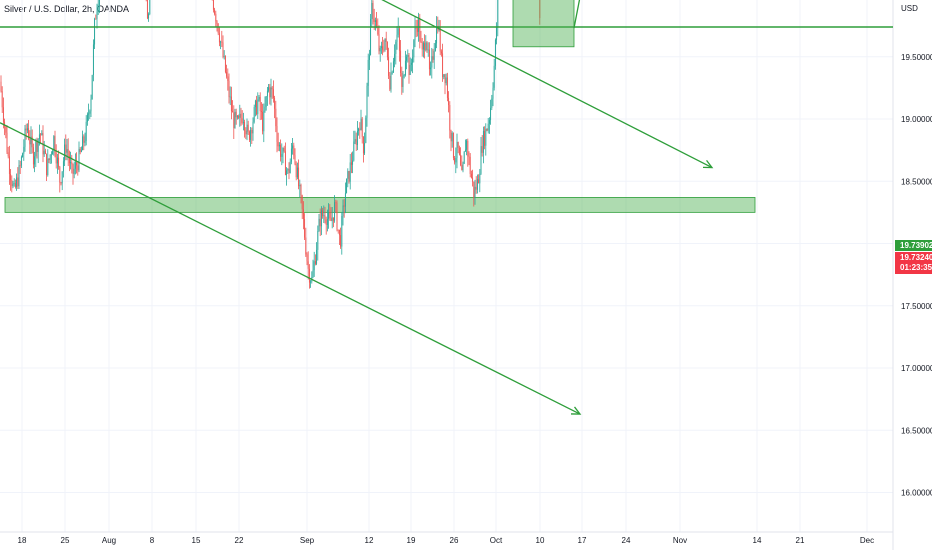 This screenshot has height=550, width=932. What do you see at coordinates (22, 540) in the screenshot?
I see `x-tick-label: 18` at bounding box center [22, 540].